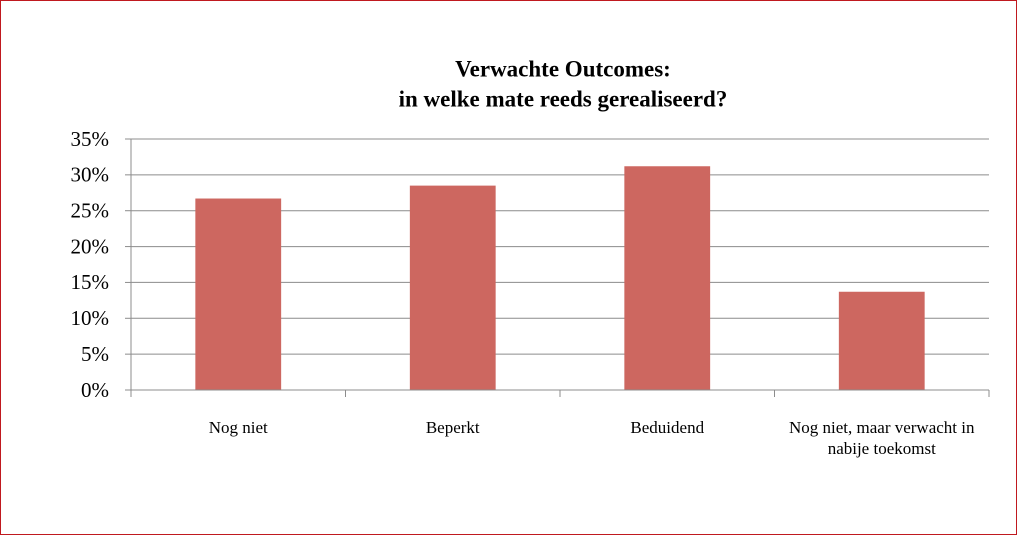 The height and width of the screenshot is (535, 1017). What do you see at coordinates (90, 282) in the screenshot?
I see `y-tick-label: 15%` at bounding box center [90, 282].